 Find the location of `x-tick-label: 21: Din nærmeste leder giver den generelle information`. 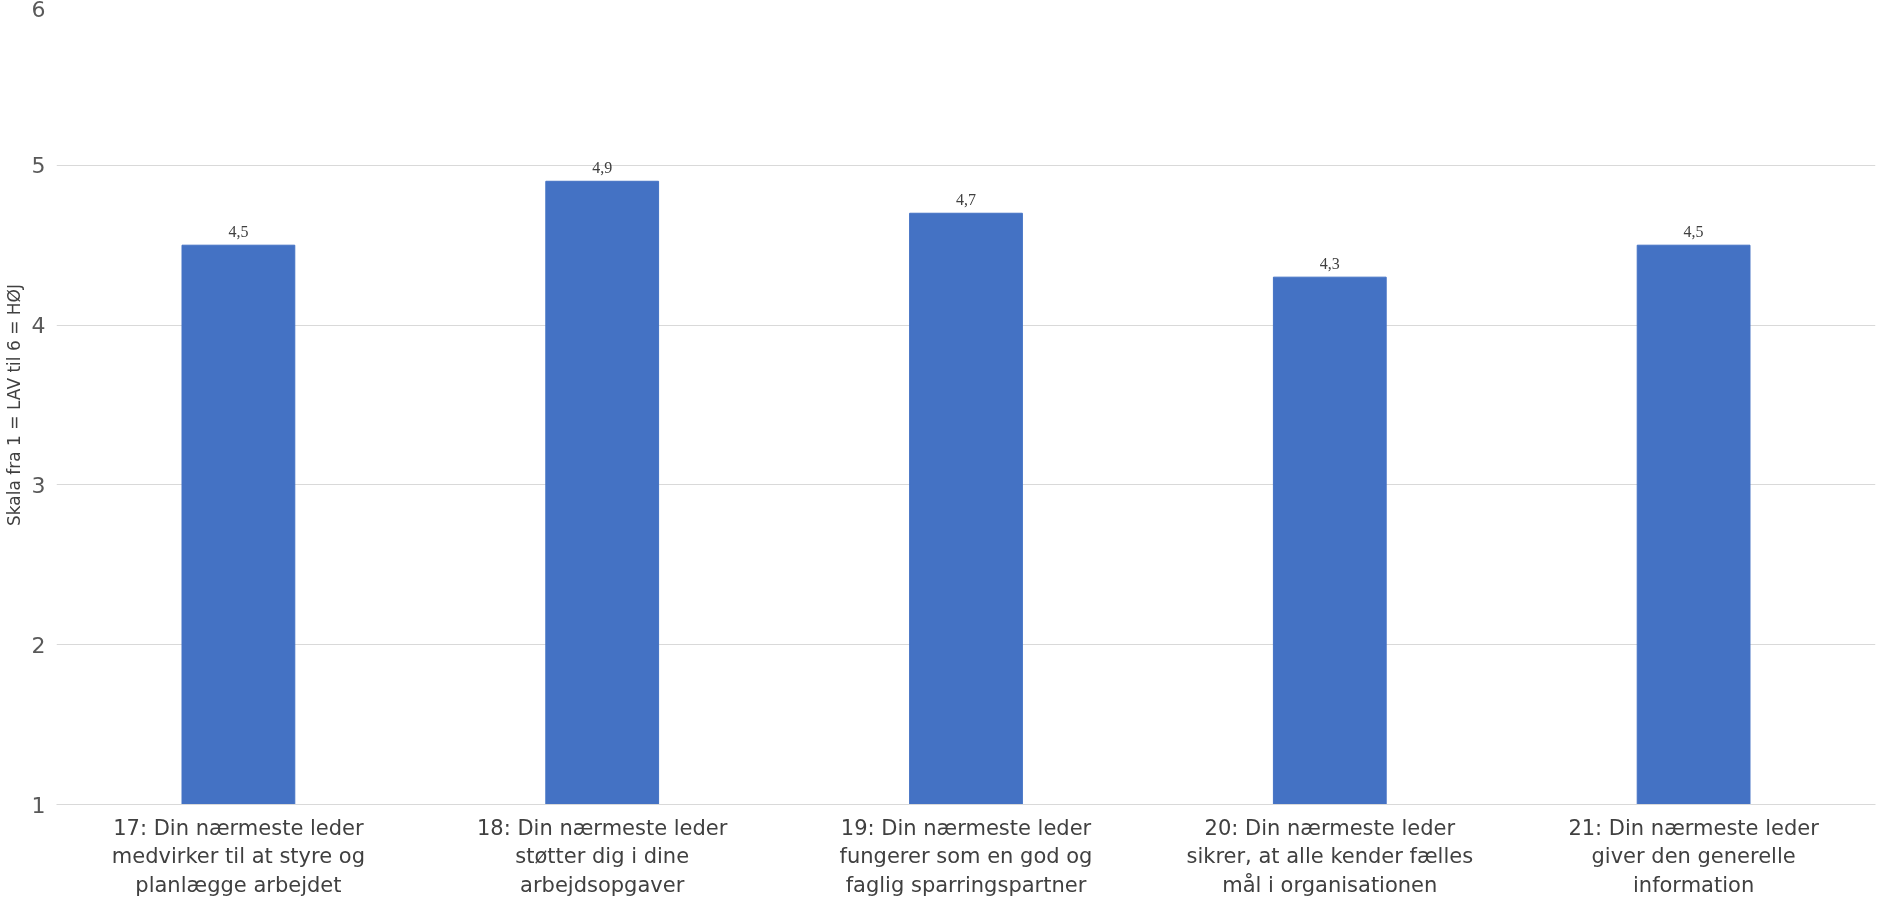

x-tick-label: 21: Din nærmeste leder giver den generelle information is located at coordinates (1694, 856).